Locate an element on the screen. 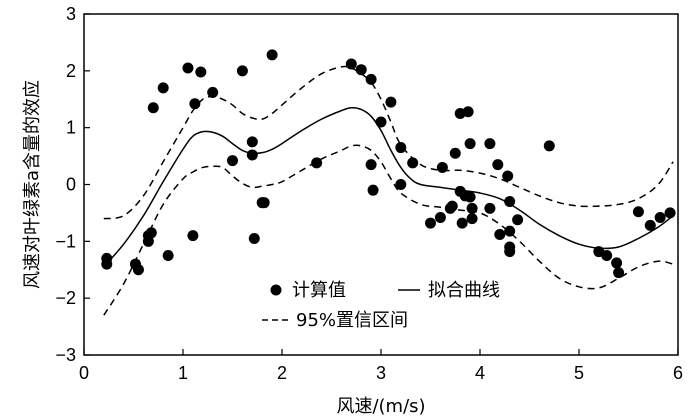 This screenshot has width=700, height=420. x-tick-label: 2 is located at coordinates (282, 373).